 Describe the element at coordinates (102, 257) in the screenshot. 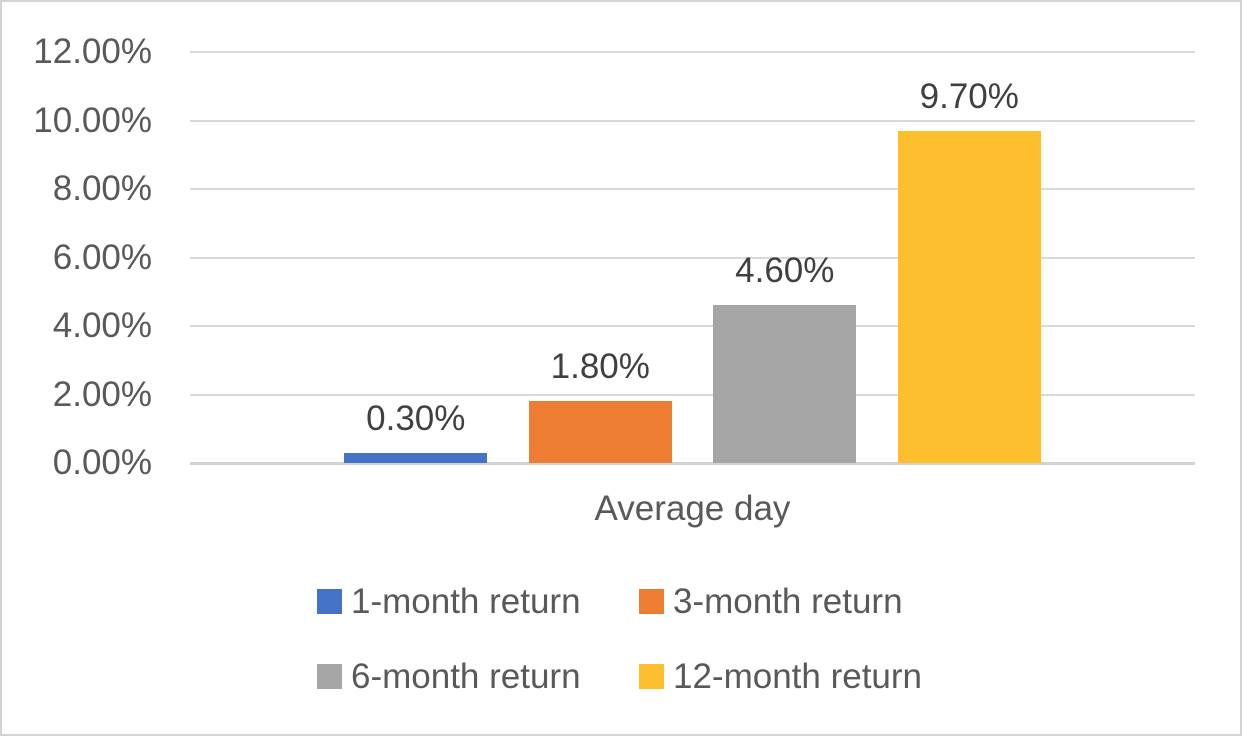

I see `y-tick-label: 6.00%` at that location.